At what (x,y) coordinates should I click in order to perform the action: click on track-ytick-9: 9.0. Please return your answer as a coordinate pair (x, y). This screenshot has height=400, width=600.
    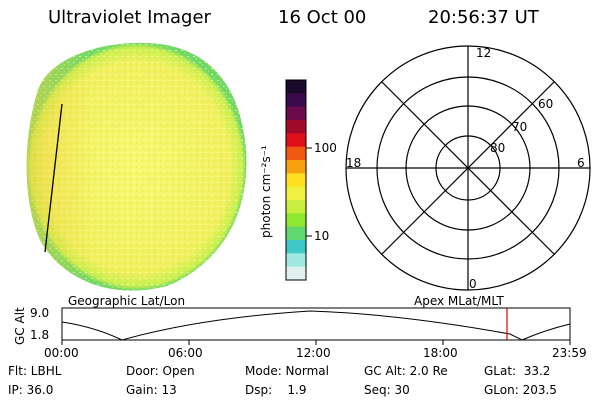
    Looking at the image, I should click on (40, 313).